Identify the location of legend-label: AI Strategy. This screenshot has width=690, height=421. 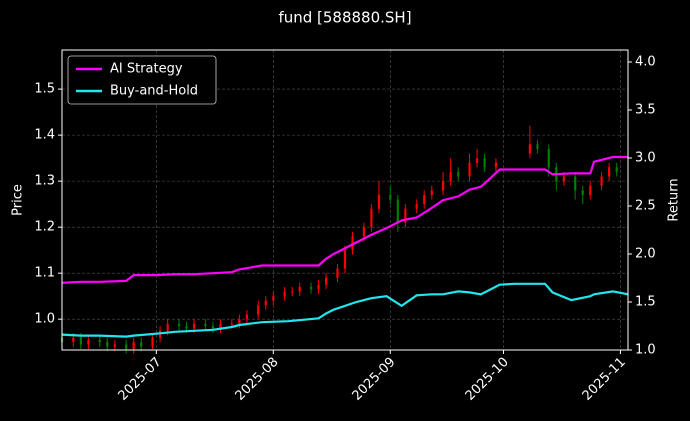
(146, 69).